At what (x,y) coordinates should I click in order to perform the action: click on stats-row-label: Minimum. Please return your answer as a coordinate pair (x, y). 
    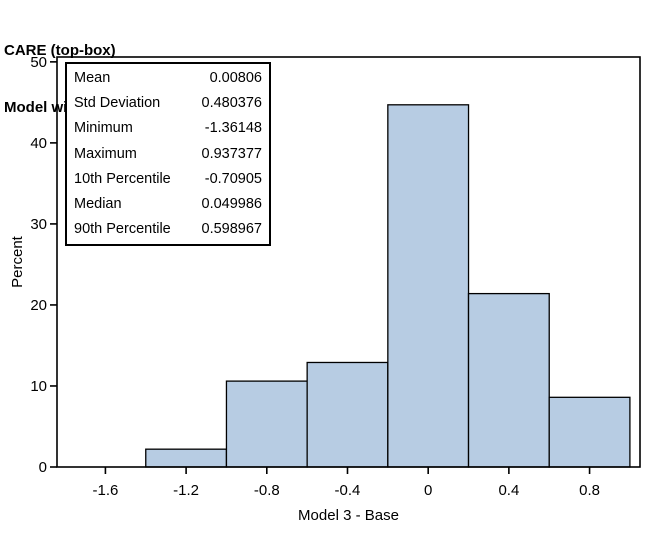
    Looking at the image, I should click on (103, 128).